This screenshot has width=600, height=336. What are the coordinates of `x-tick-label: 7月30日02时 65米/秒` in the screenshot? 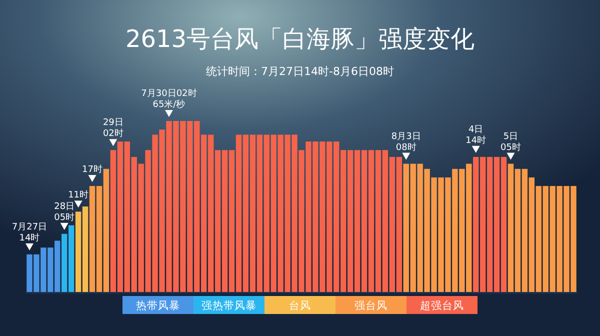 It's located at (169, 99).